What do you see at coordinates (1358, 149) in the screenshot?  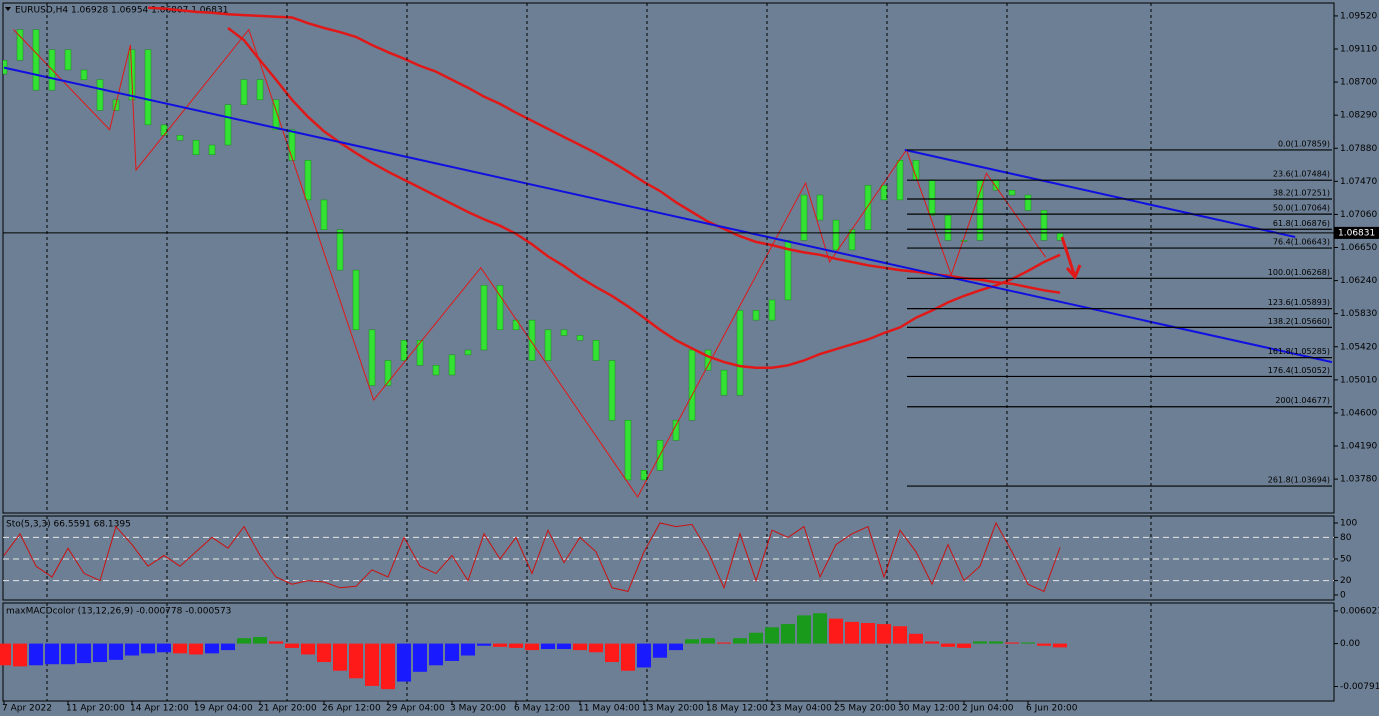 I see `y-tick-label: 1.07880` at bounding box center [1358, 149].